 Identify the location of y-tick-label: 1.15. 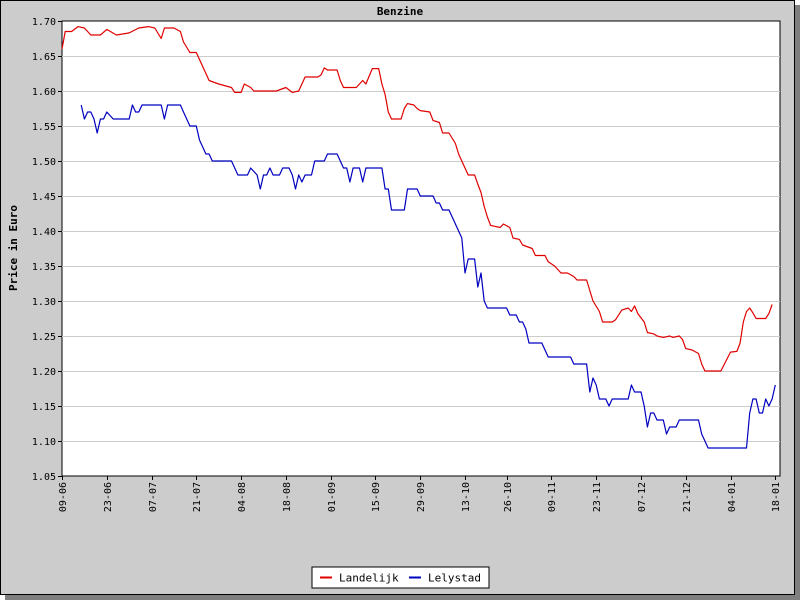
(44, 407).